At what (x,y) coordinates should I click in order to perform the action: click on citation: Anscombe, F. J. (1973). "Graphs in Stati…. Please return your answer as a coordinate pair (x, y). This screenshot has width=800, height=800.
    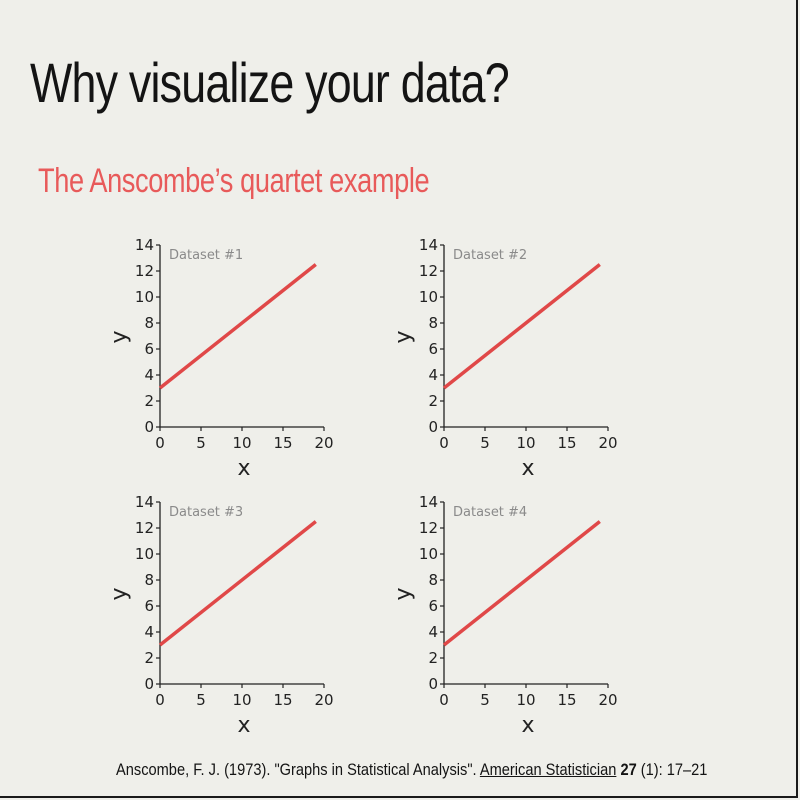
    Looking at the image, I should click on (411, 770).